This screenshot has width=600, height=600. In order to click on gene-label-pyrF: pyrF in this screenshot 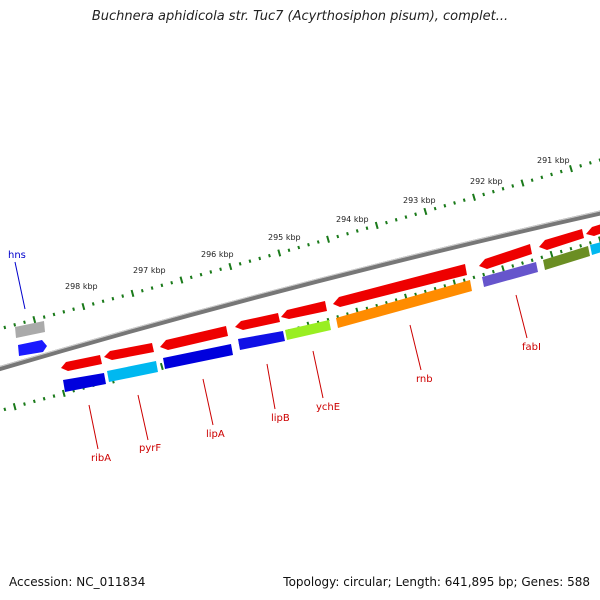, I will do `click(150, 448)`.